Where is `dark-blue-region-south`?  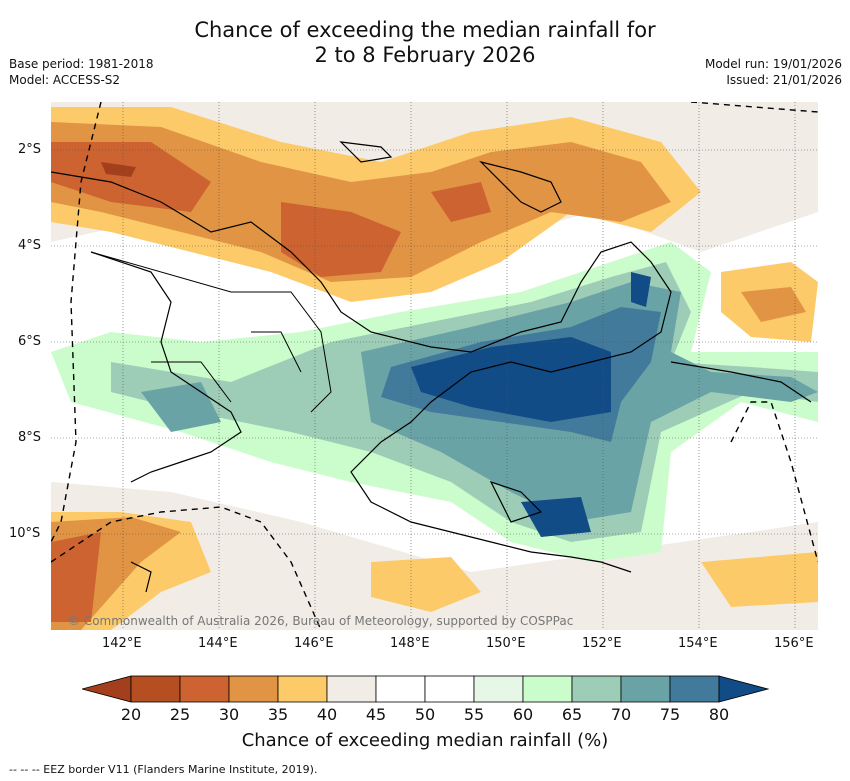
dark-blue-region-south is located at coordinates (556, 517).